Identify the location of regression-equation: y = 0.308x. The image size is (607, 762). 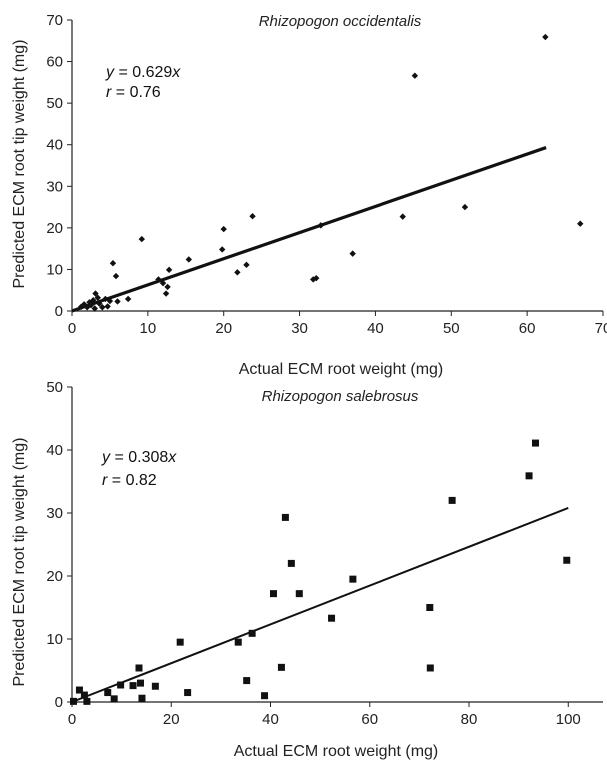
(139, 457).